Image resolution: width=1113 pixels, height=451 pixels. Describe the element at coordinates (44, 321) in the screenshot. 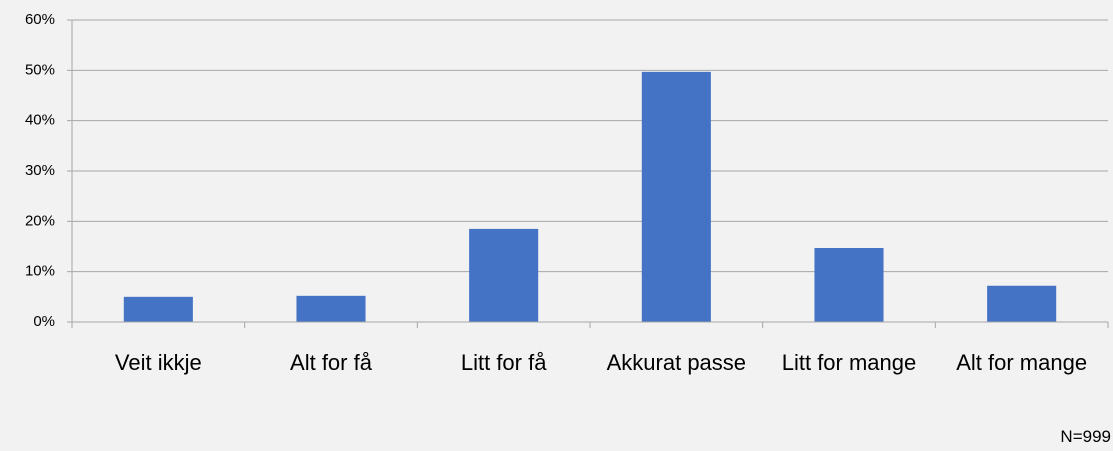

I see `y-tick-label: 0%` at that location.